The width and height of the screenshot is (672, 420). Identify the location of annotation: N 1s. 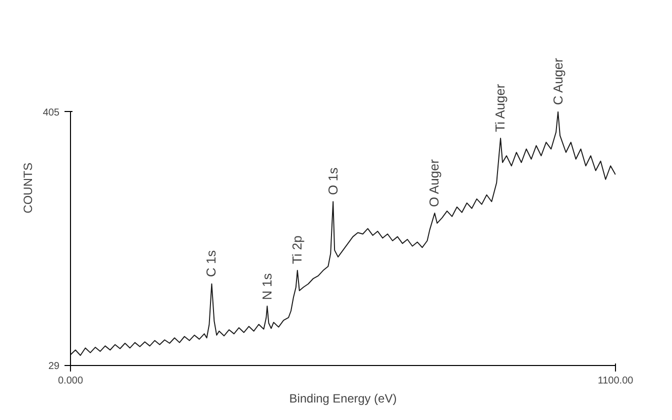
(266, 286).